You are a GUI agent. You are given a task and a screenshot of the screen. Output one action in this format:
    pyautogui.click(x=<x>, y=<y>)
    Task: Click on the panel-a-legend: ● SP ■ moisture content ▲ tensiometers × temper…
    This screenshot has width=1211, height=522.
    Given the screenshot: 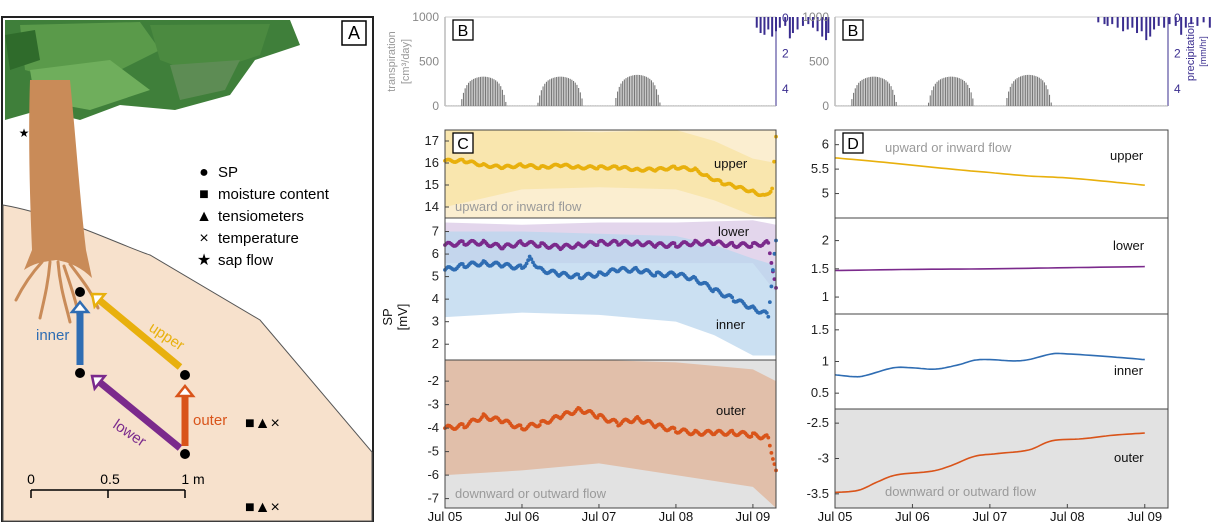 What is the action you would take?
    pyautogui.click(x=263, y=216)
    